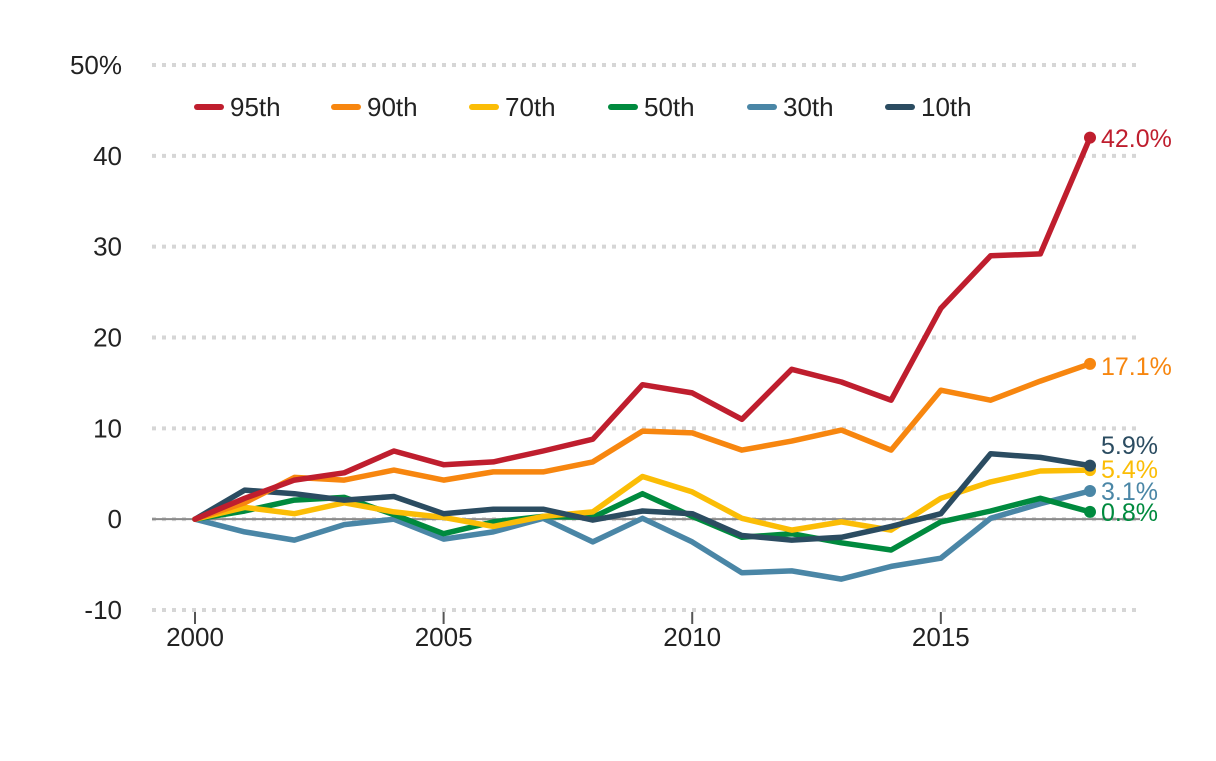 The image size is (1216, 761). What do you see at coordinates (530, 107) in the screenshot?
I see `legend-label-70th: 70th` at bounding box center [530, 107].